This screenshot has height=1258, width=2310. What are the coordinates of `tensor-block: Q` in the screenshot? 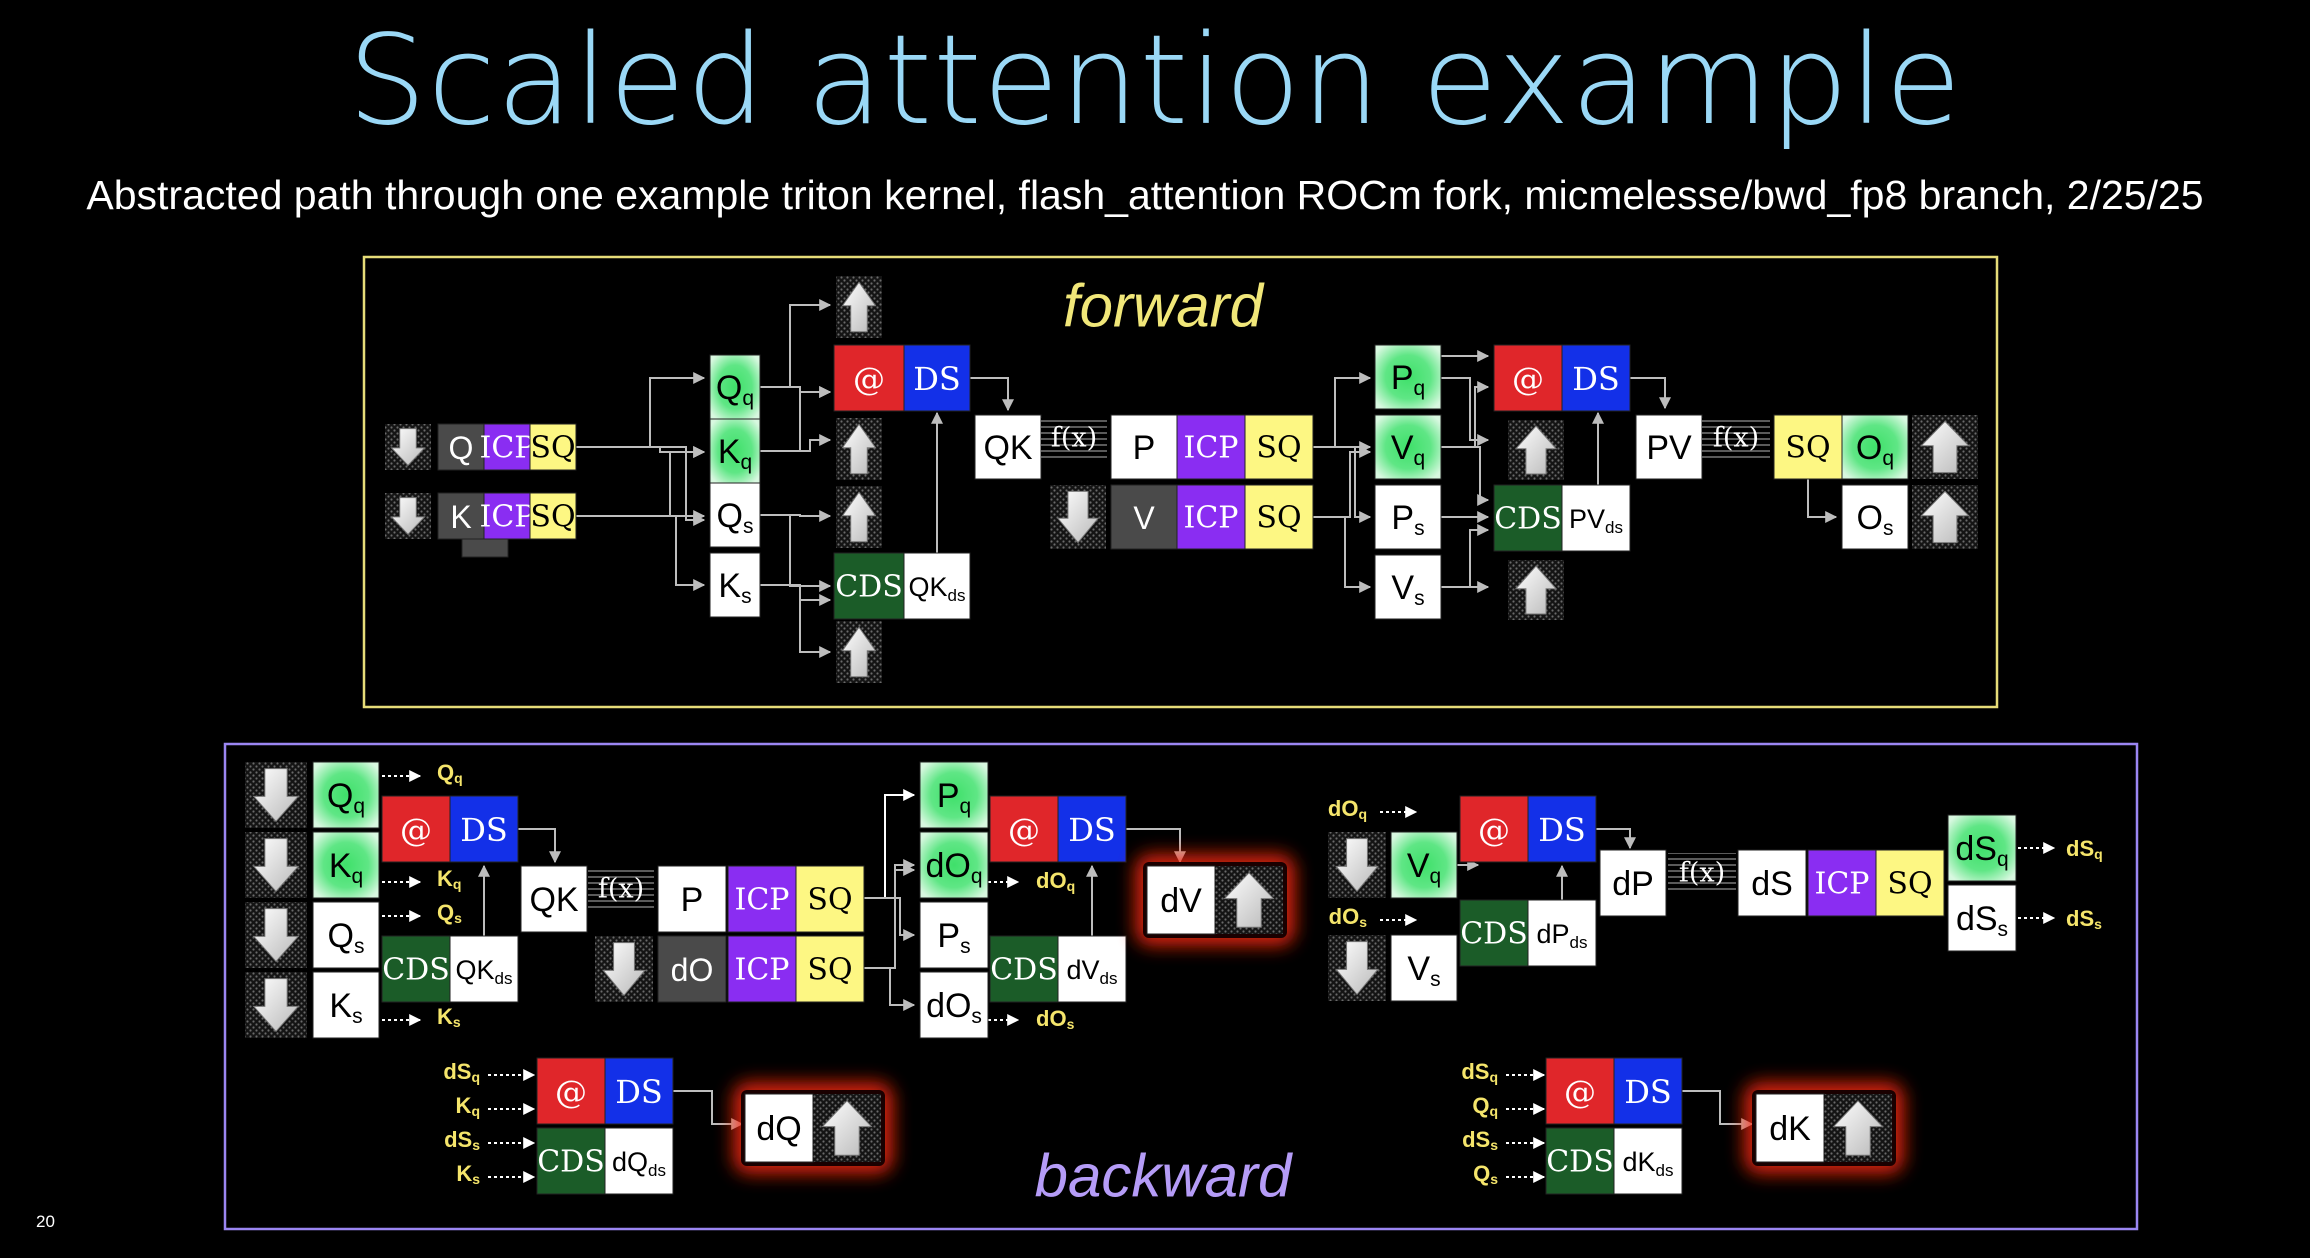 It's located at (461, 447).